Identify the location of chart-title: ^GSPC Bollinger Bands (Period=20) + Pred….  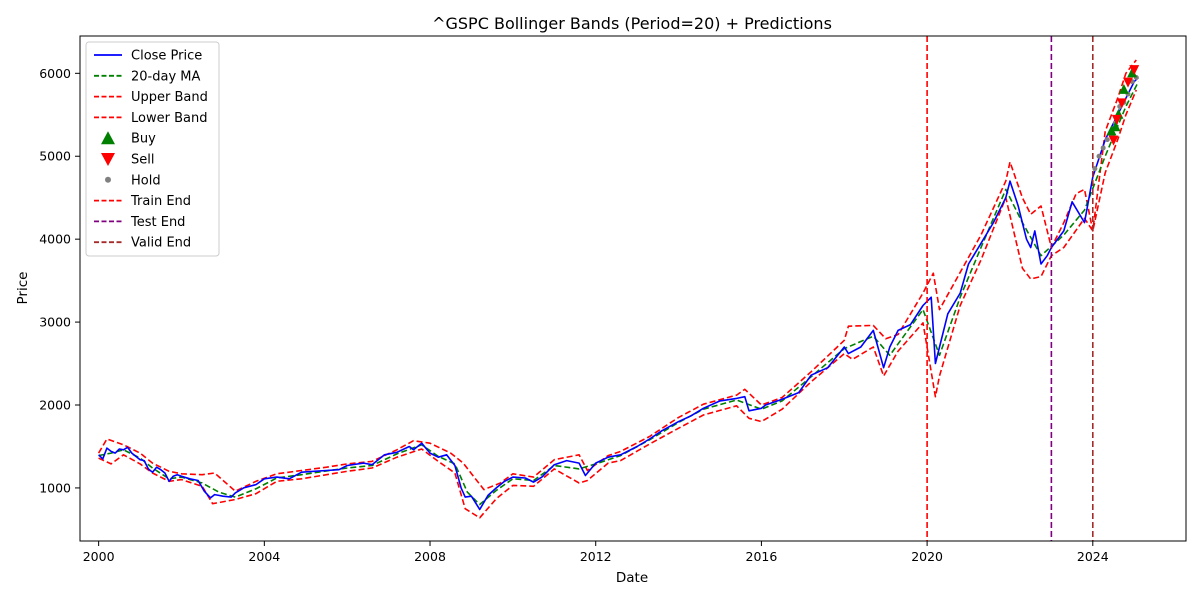
(632, 23).